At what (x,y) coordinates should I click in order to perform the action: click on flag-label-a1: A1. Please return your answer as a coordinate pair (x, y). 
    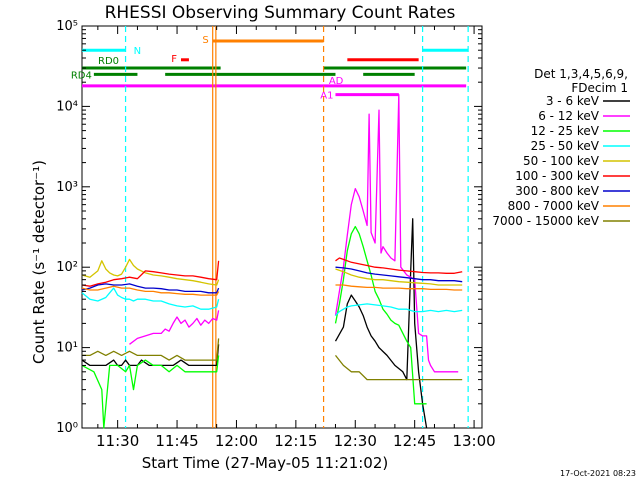
    Looking at the image, I should click on (326, 96).